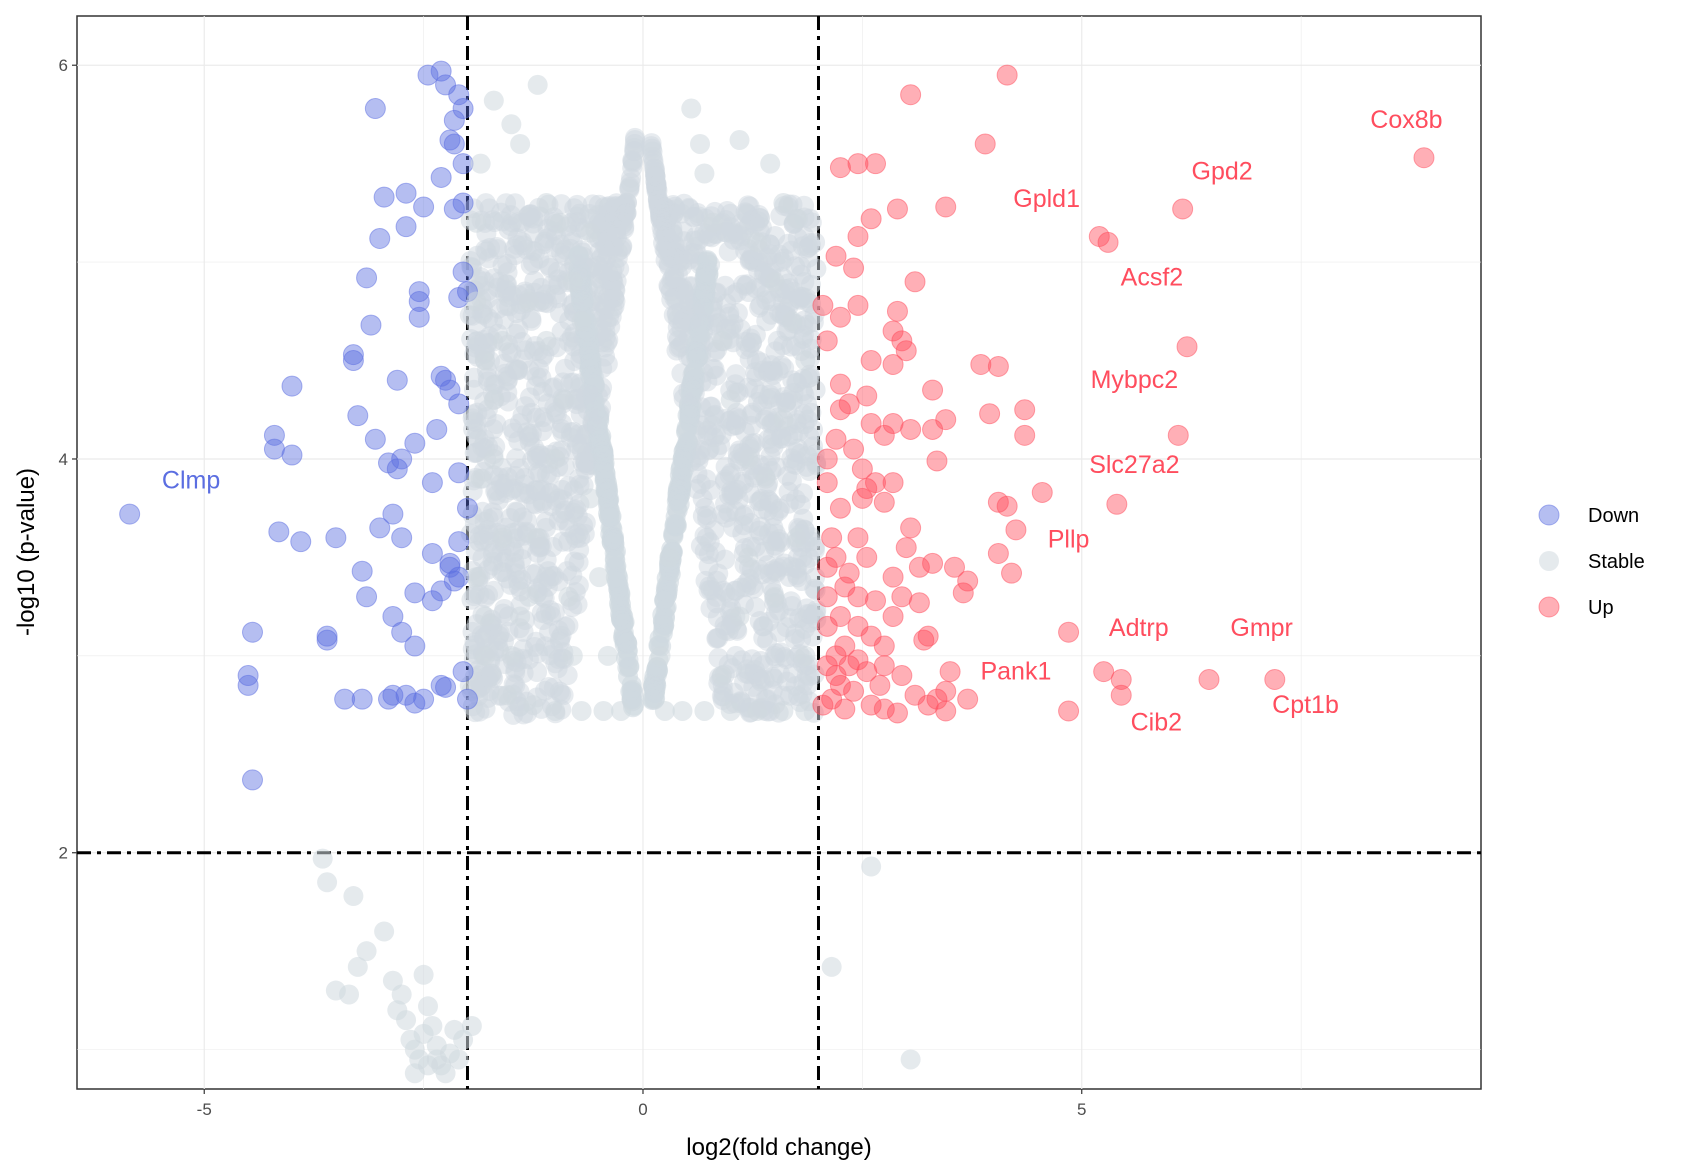 The height and width of the screenshot is (1171, 1681). Describe the element at coordinates (63, 65) in the screenshot. I see `y-tick-label: 6` at that location.